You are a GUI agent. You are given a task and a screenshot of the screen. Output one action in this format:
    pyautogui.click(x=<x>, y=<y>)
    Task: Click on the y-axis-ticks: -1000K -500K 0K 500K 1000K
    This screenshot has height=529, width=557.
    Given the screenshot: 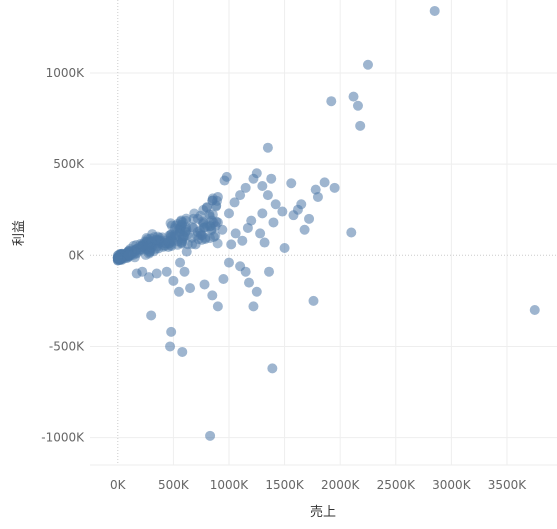 What is the action you would take?
    pyautogui.click(x=63, y=255)
    